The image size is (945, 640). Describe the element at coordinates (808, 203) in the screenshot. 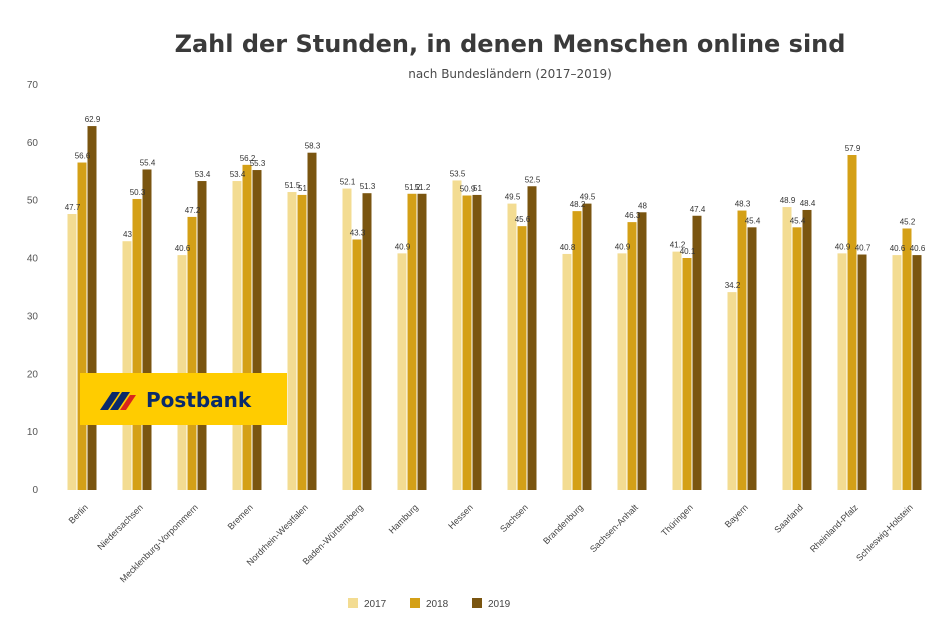

I see `data-label: 48.4` at that location.